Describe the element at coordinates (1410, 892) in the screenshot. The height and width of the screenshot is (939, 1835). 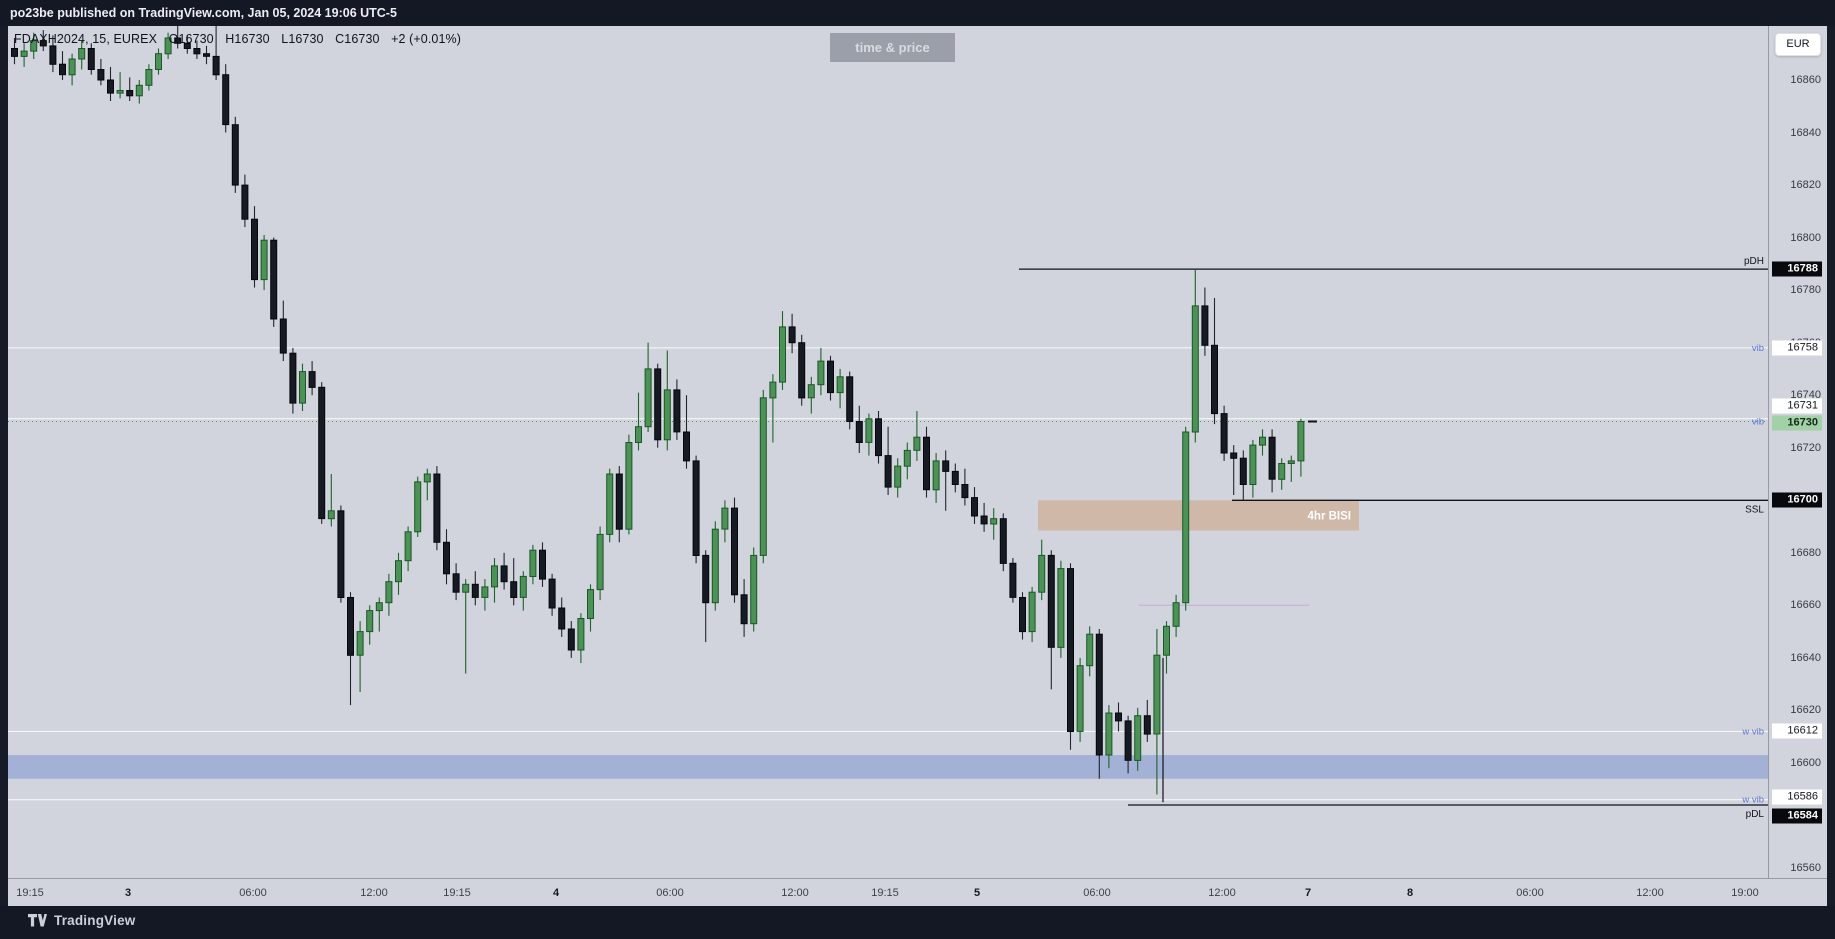
I see `time-tick: 8` at that location.